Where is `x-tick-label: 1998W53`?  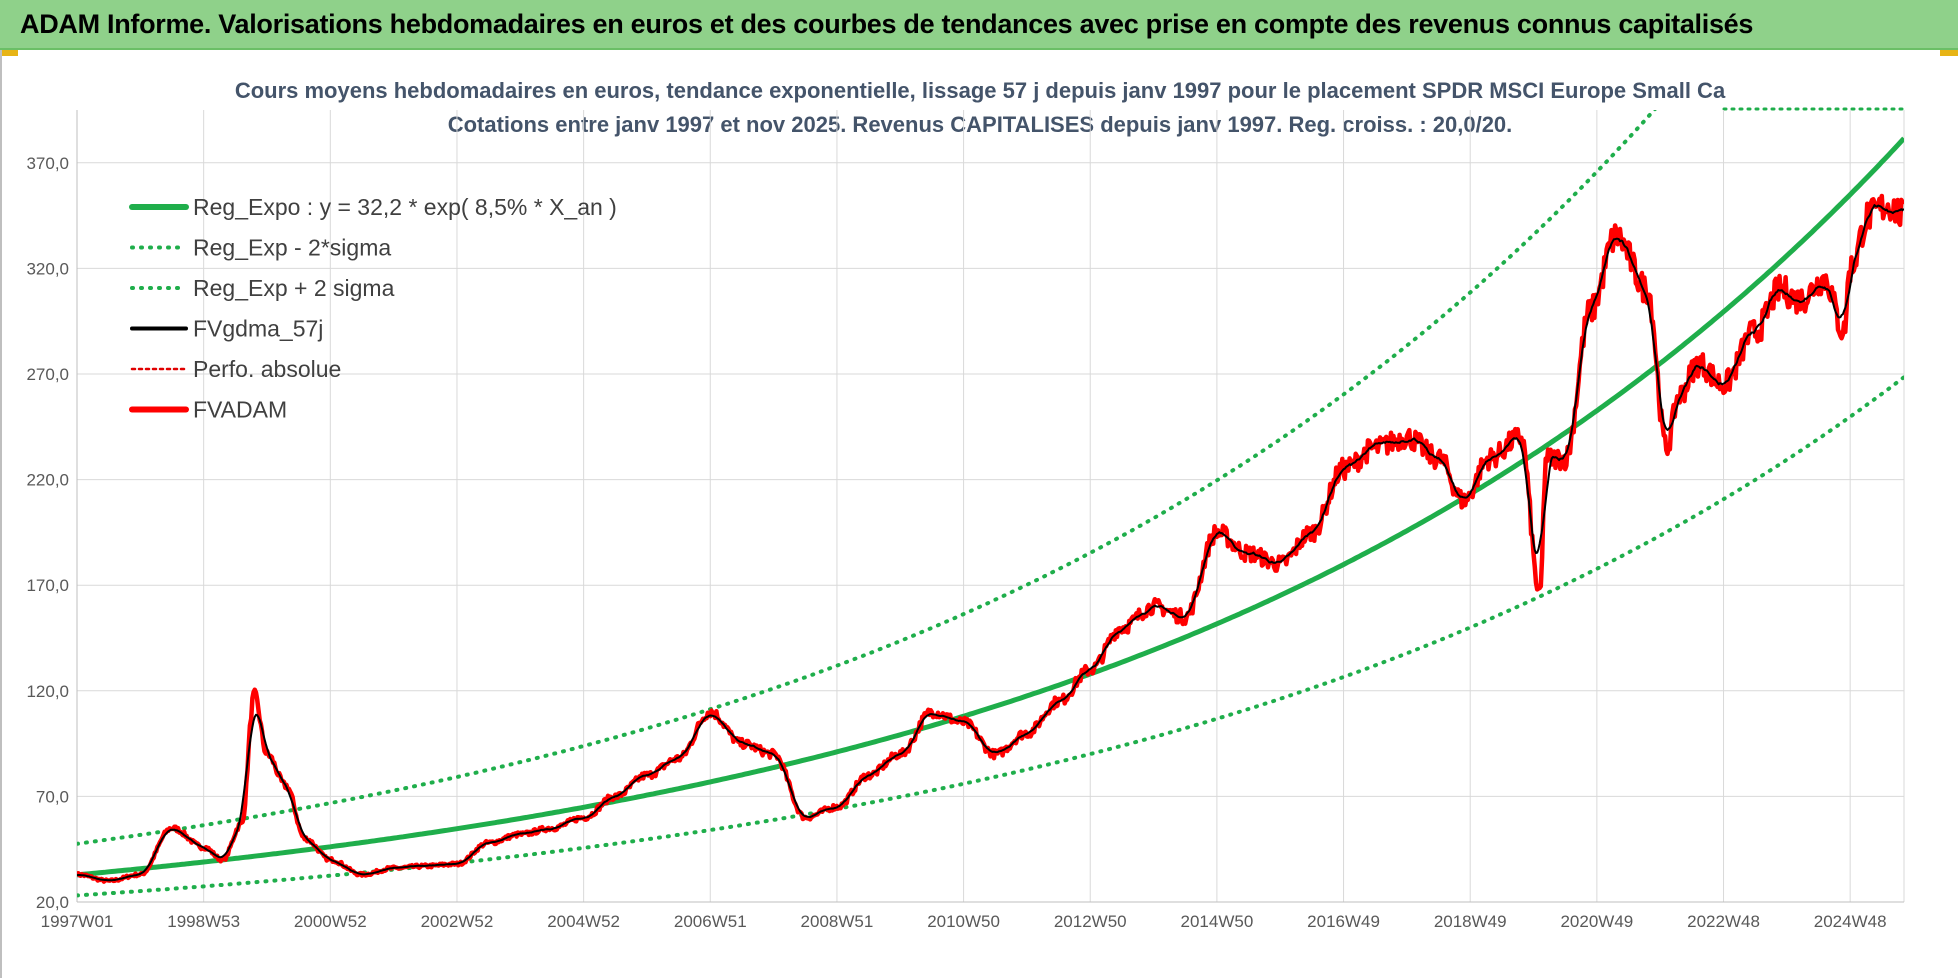 x-tick-label: 1998W53 is located at coordinates (203, 921).